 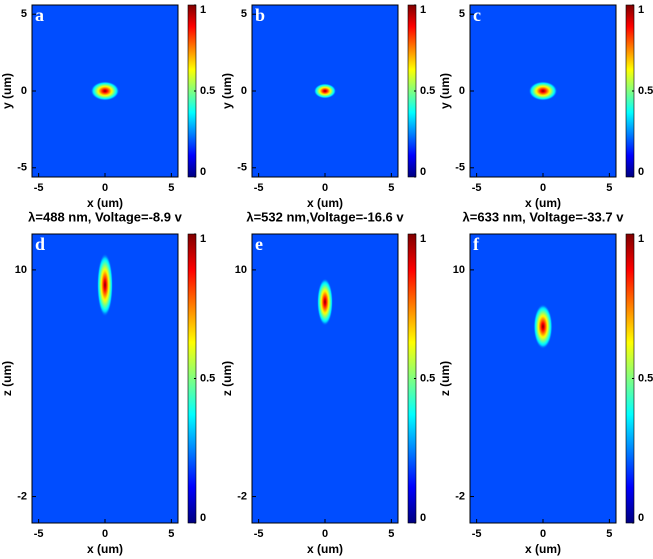 I want to click on panel-title: λ=488 nm, Voltage=-8.9 v, so click(x=105, y=216).